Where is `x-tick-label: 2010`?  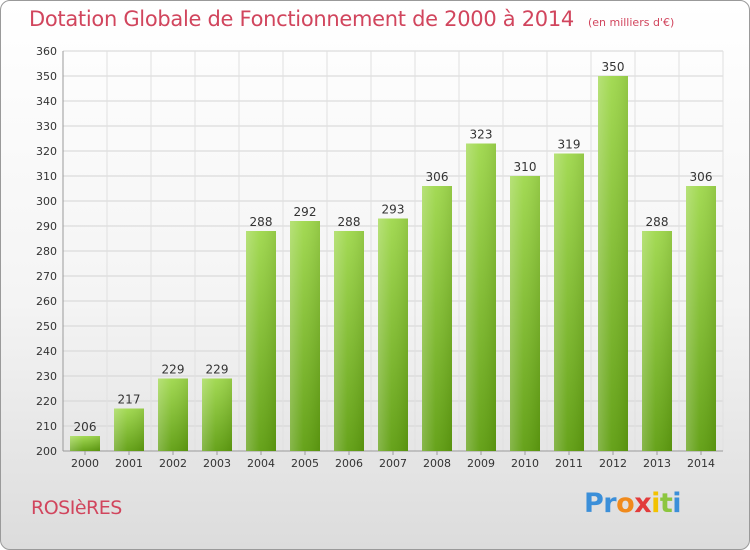
x-tick-label: 2010 is located at coordinates (525, 463).